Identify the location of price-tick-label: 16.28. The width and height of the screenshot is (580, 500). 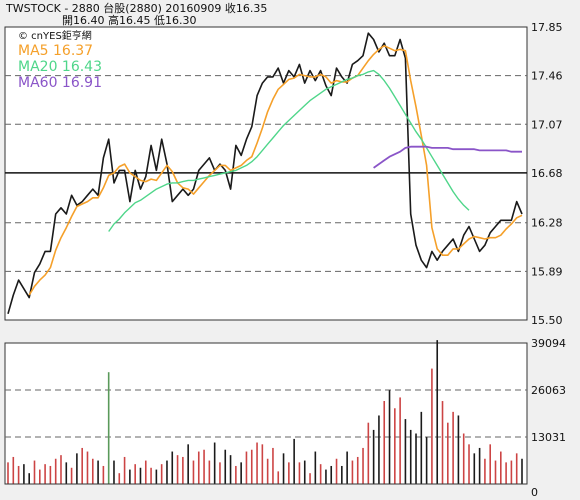
(547, 223).